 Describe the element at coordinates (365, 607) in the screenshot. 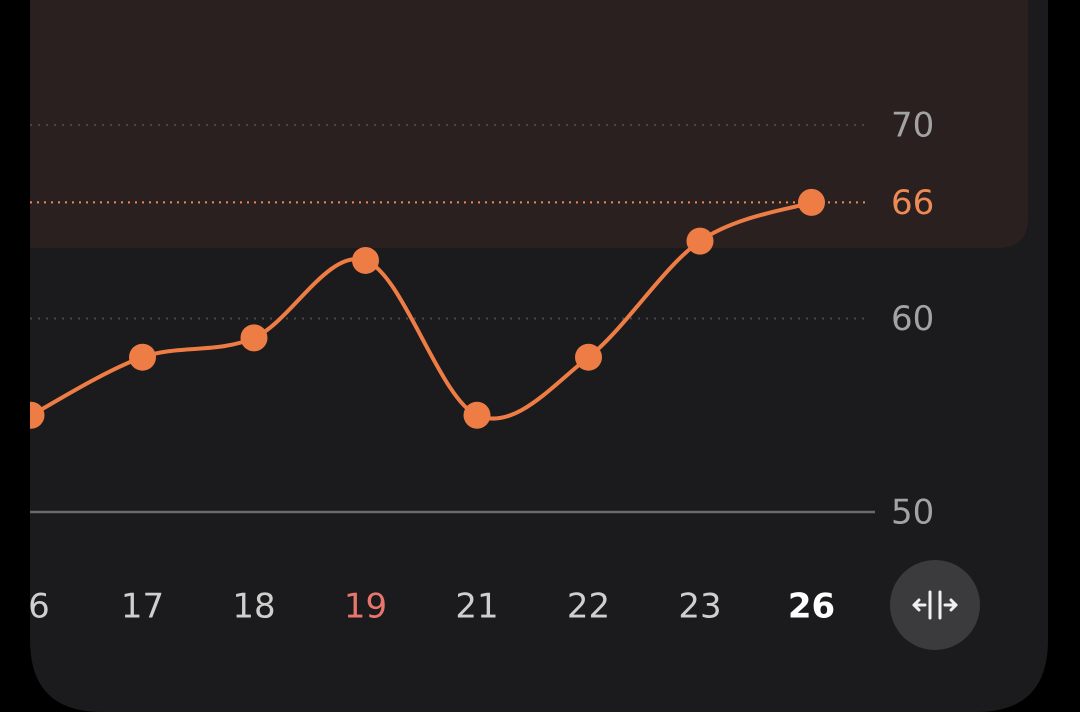

I see `x-tick-label: 19` at that location.